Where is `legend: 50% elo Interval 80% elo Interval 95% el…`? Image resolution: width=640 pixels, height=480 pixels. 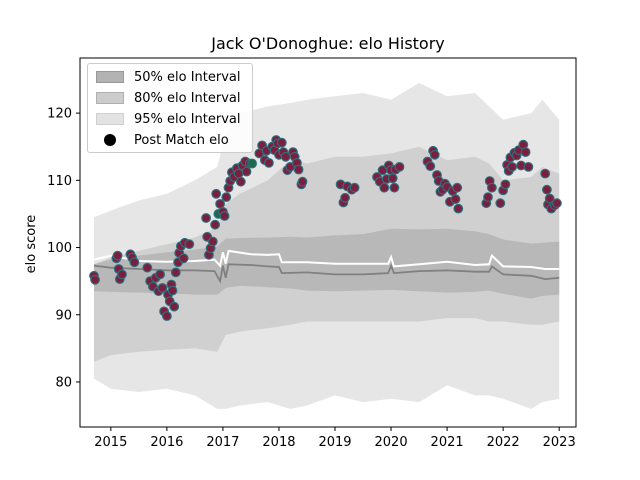
legend: 50% elo Interval 80% elo Interval 95% el… is located at coordinates (170, 108).